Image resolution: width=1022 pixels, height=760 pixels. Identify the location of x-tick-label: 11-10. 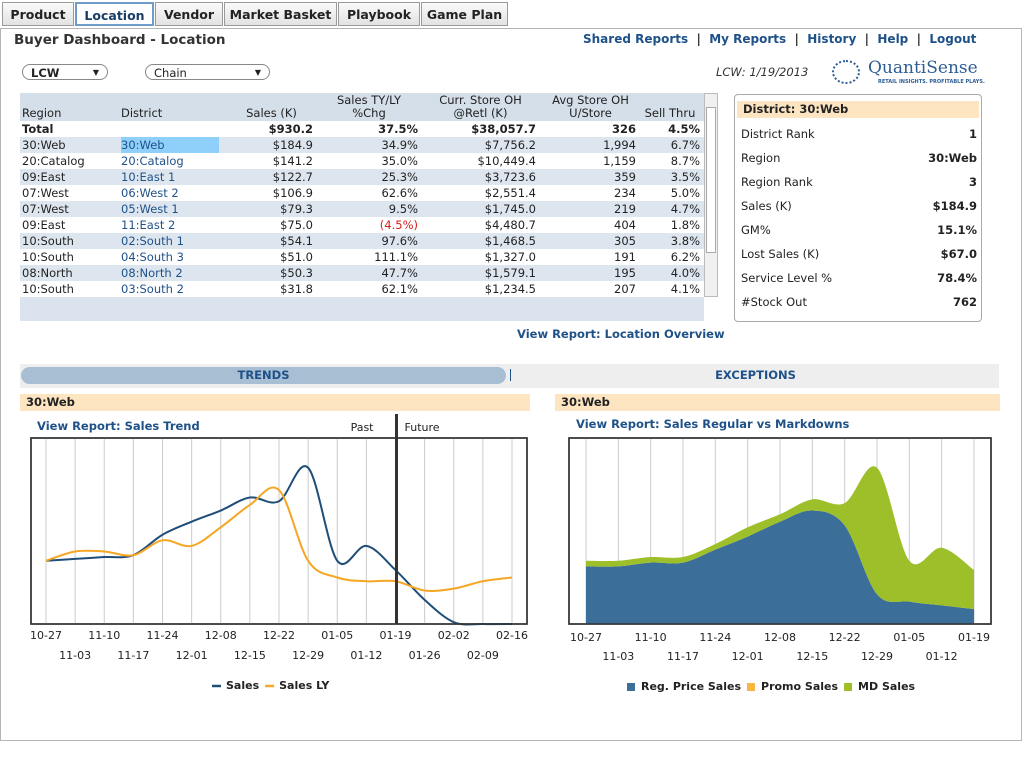
(104, 635).